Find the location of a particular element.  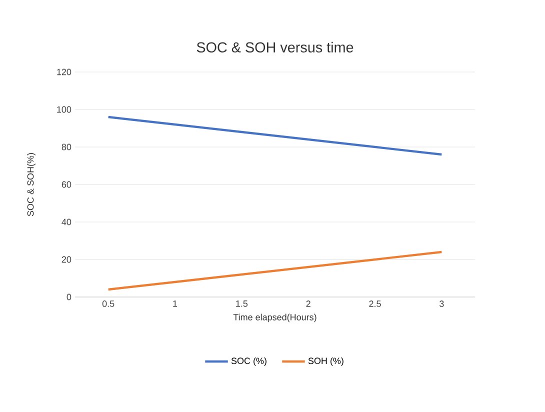

chart-title: SOC & SOH versus time is located at coordinates (275, 47).